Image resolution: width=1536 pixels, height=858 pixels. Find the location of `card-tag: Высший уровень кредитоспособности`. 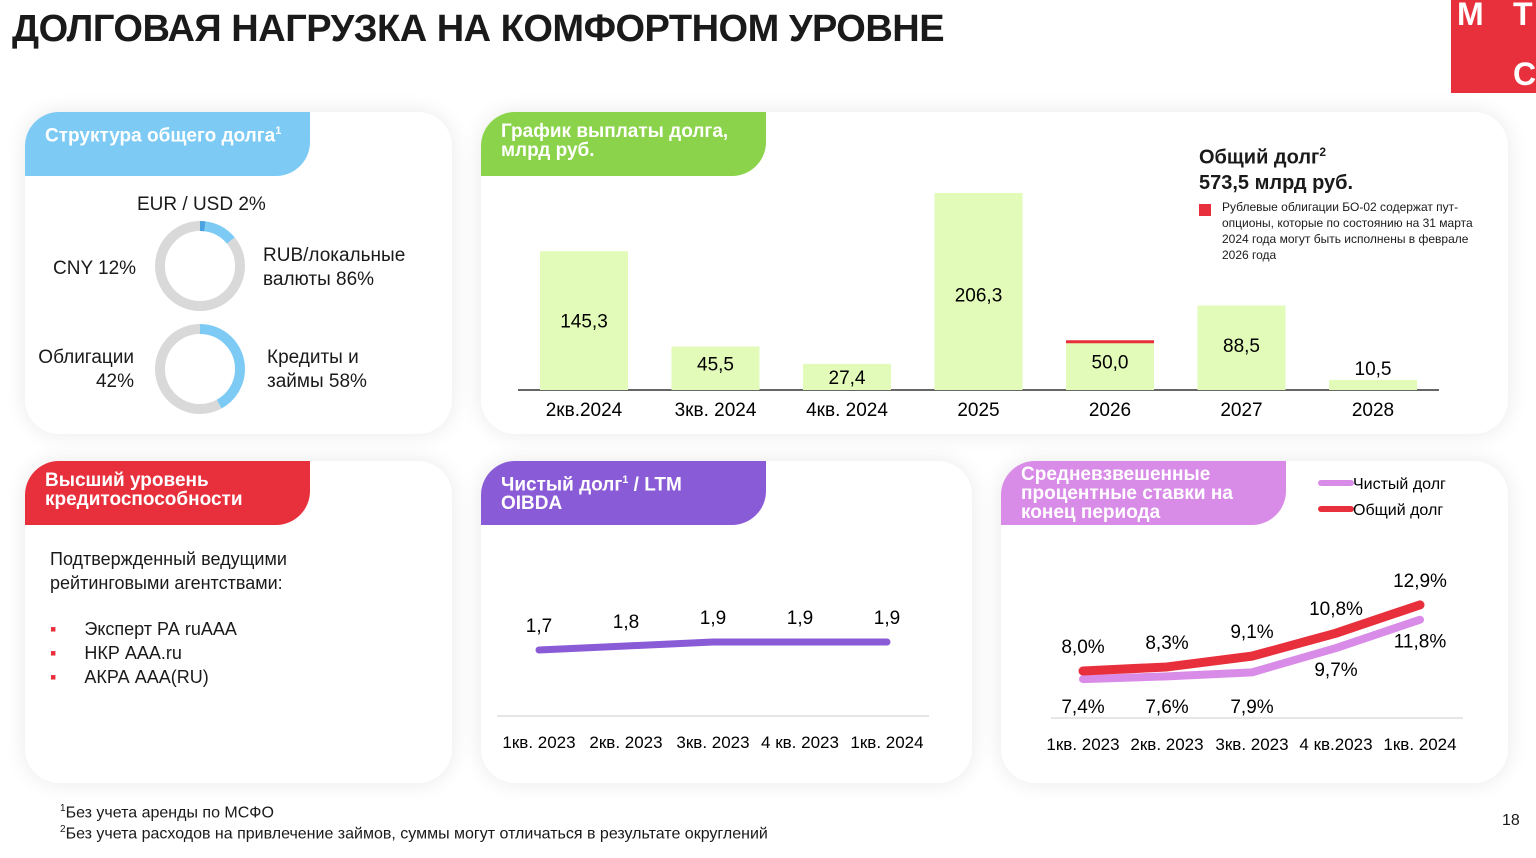

card-tag: Высший уровень кредитоспособности is located at coordinates (167, 493).